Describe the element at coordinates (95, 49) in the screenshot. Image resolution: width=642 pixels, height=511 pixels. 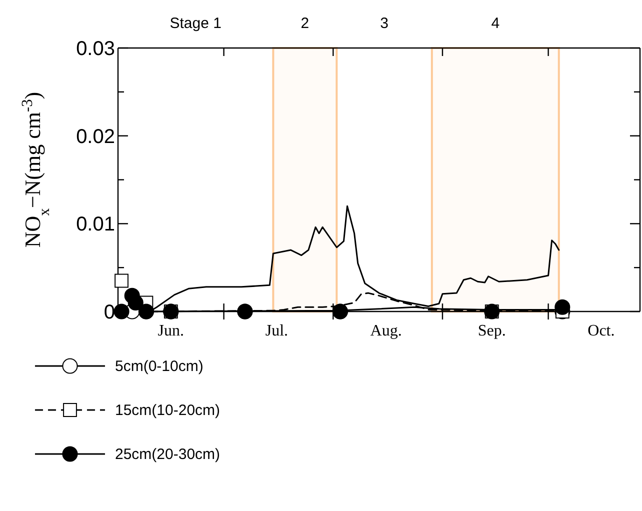
I see `y-tick-label: 0.03` at that location.